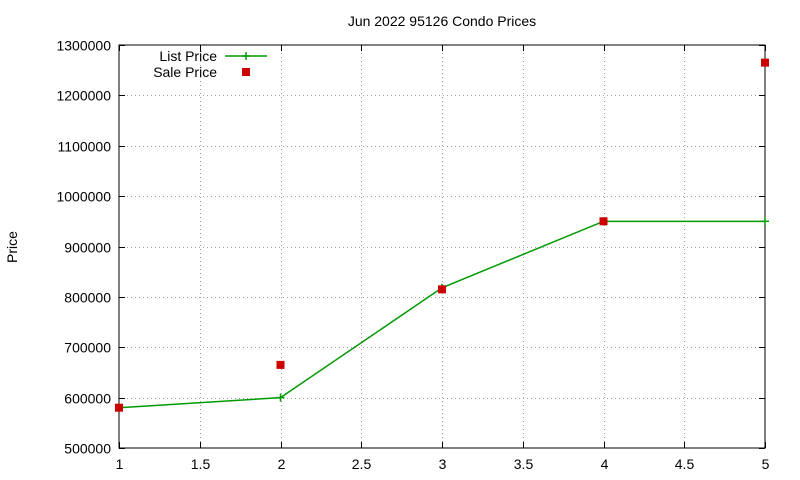  What do you see at coordinates (87, 298) in the screenshot?
I see `y-tick-label: 800000` at bounding box center [87, 298].